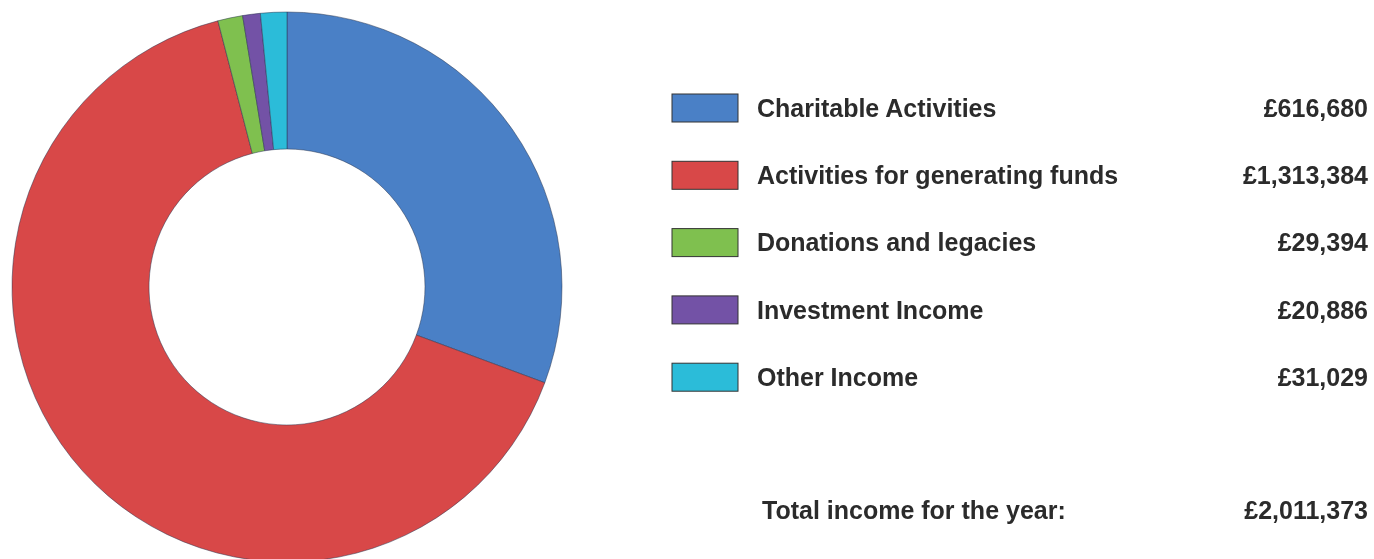 This screenshot has width=1374, height=559. I want to click on data-label: £20,886, so click(1322, 309).